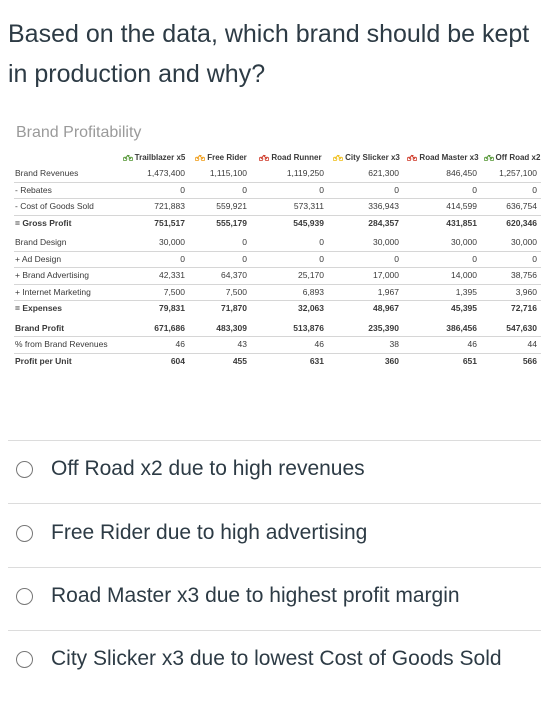 Image resolution: width=541 pixels, height=717 pixels. What do you see at coordinates (277, 190) in the screenshot?
I see `table-row: - Rebates 0 0 0 0 0 0` at bounding box center [277, 190].